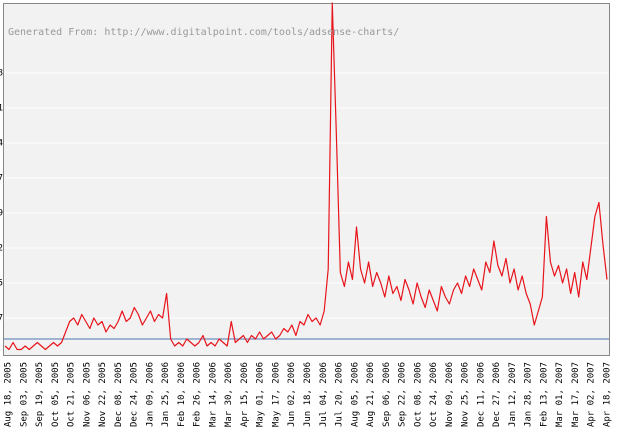 The height and width of the screenshot is (432, 621). I want to click on x-tick-label: Jun 02, 2006, so click(292, 394).